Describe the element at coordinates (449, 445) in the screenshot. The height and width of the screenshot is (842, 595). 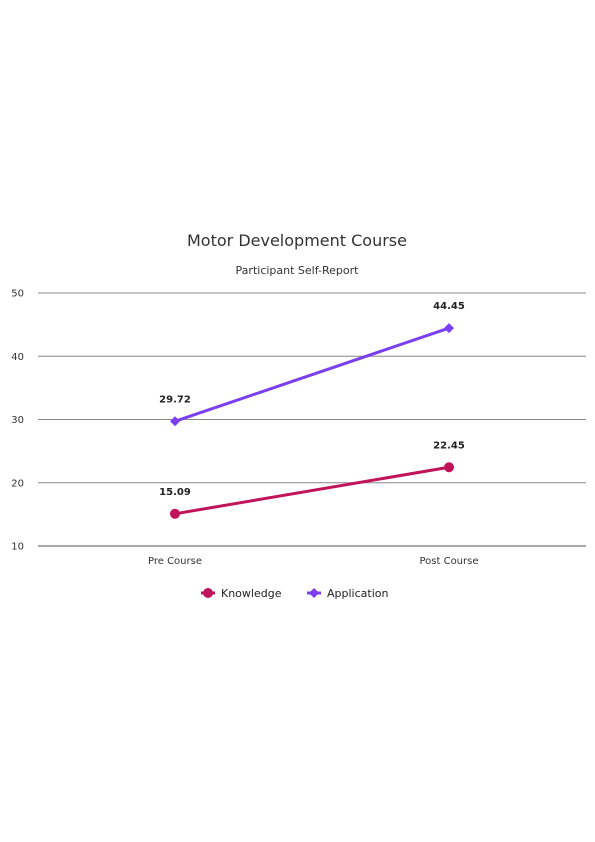
I see `data-label: 22.45` at that location.